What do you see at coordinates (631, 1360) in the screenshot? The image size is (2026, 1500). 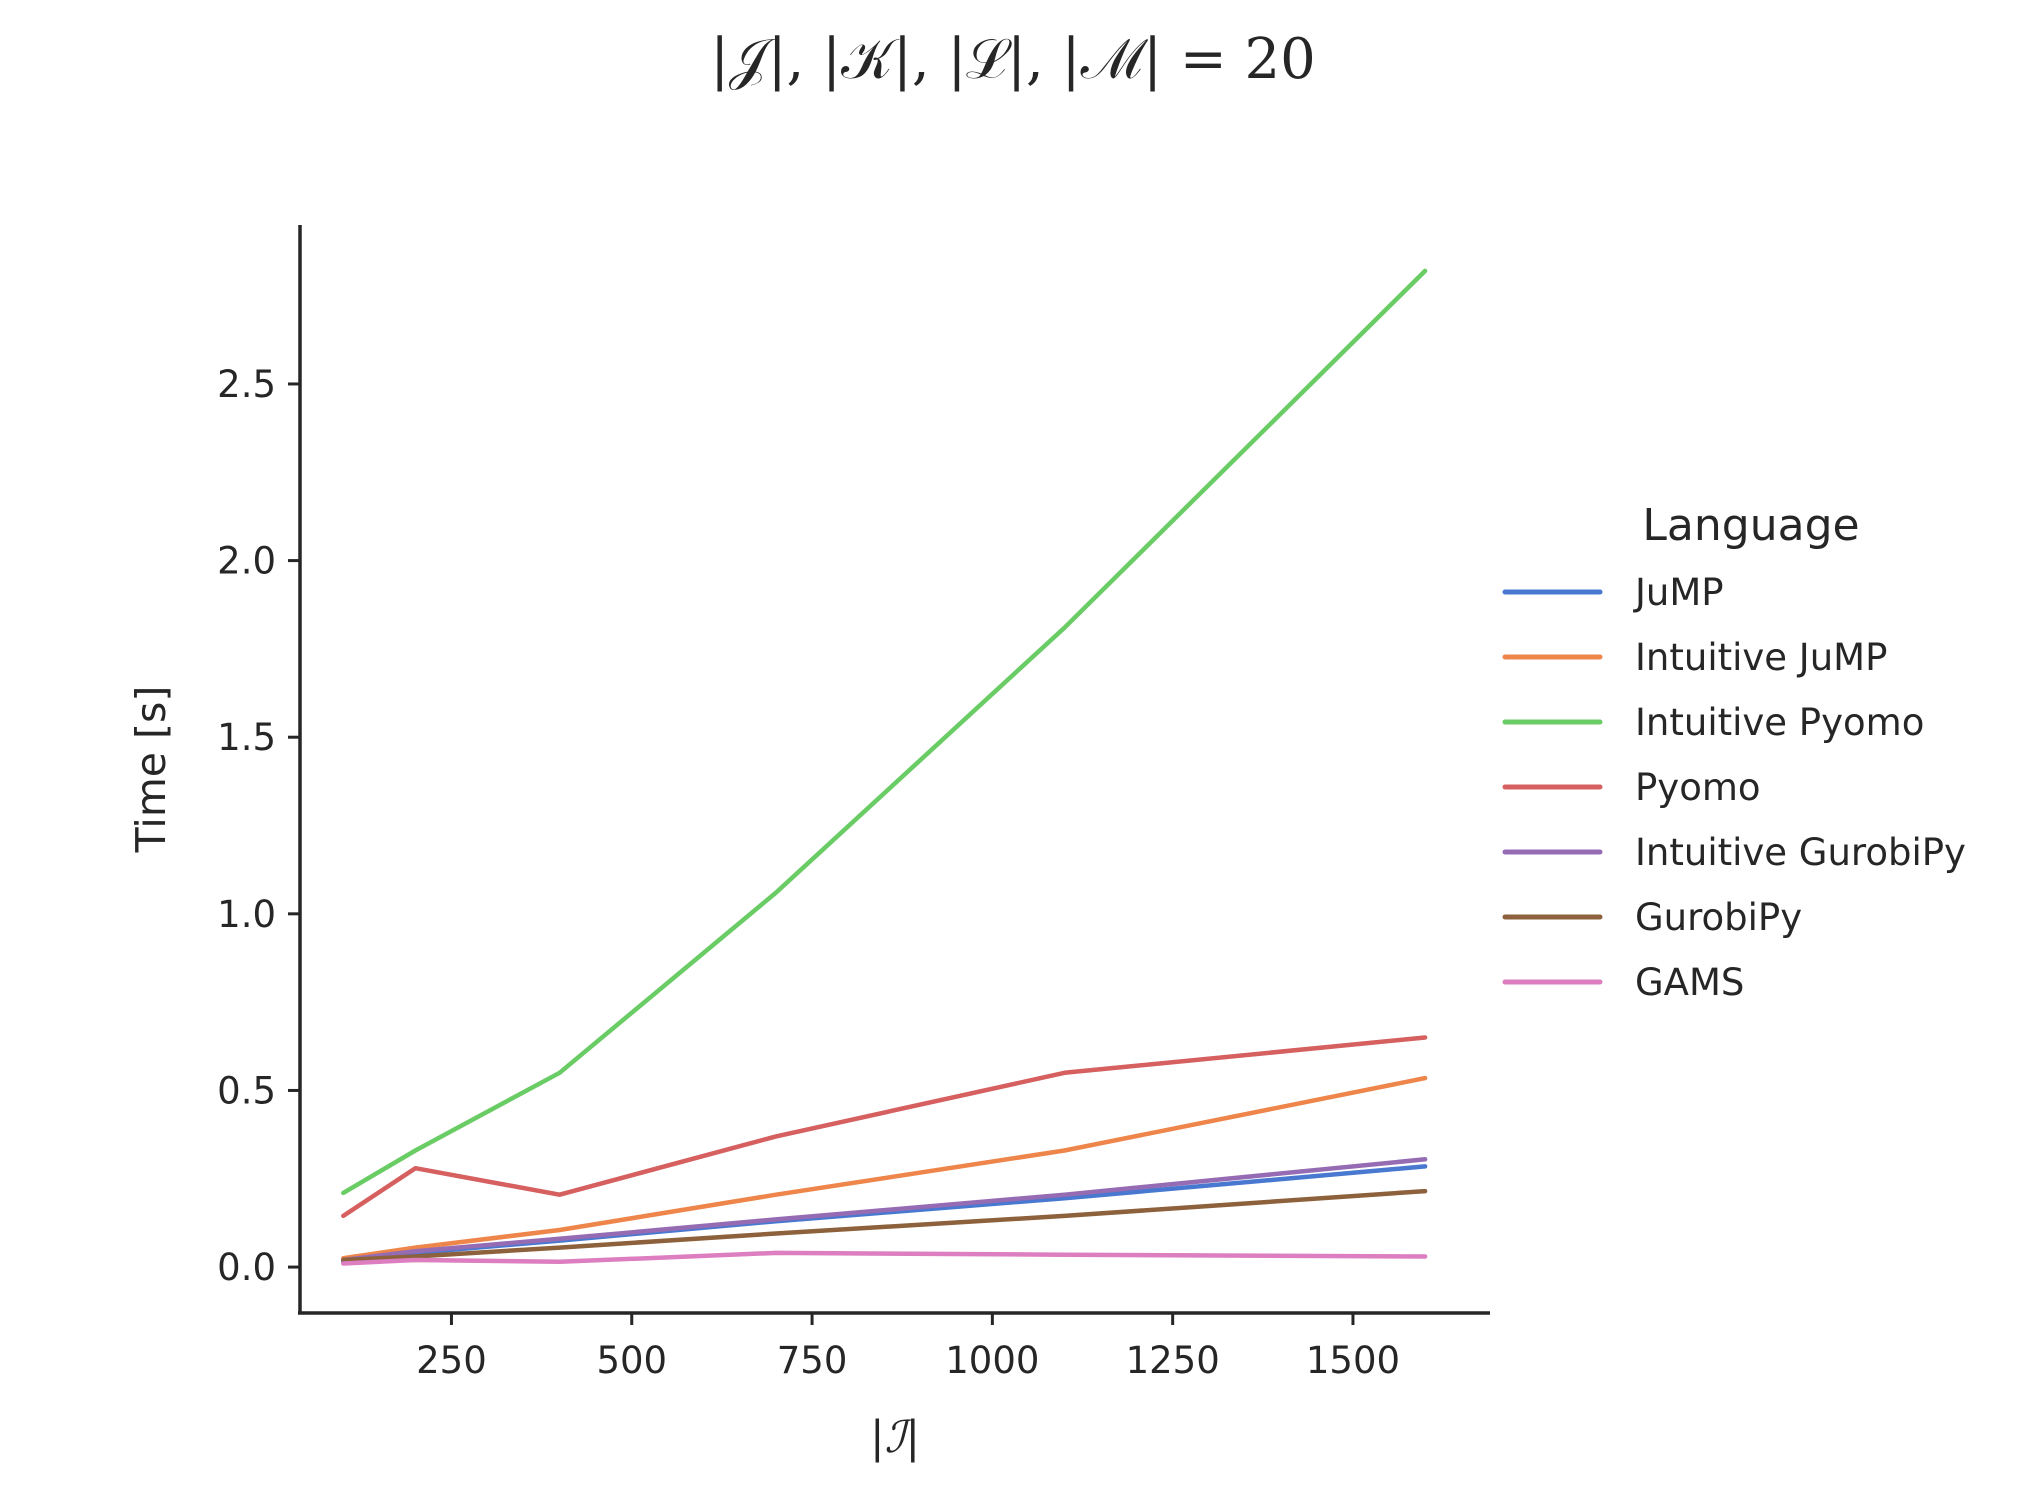 I see `x-tick-label: 500` at bounding box center [631, 1360].